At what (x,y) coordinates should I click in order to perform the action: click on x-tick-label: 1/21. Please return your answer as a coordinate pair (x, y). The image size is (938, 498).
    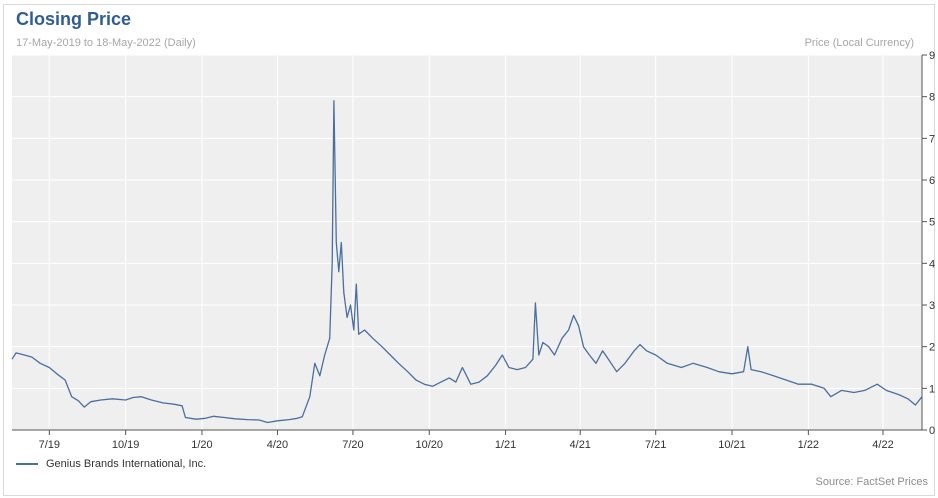
    Looking at the image, I should click on (505, 445).